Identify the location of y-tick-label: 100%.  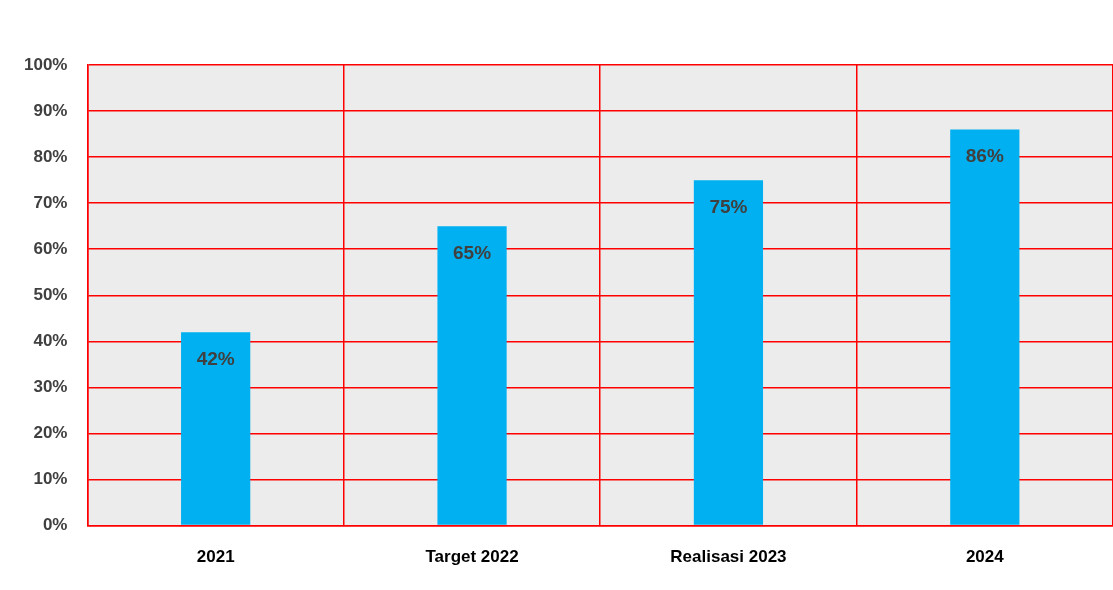
(46, 64).